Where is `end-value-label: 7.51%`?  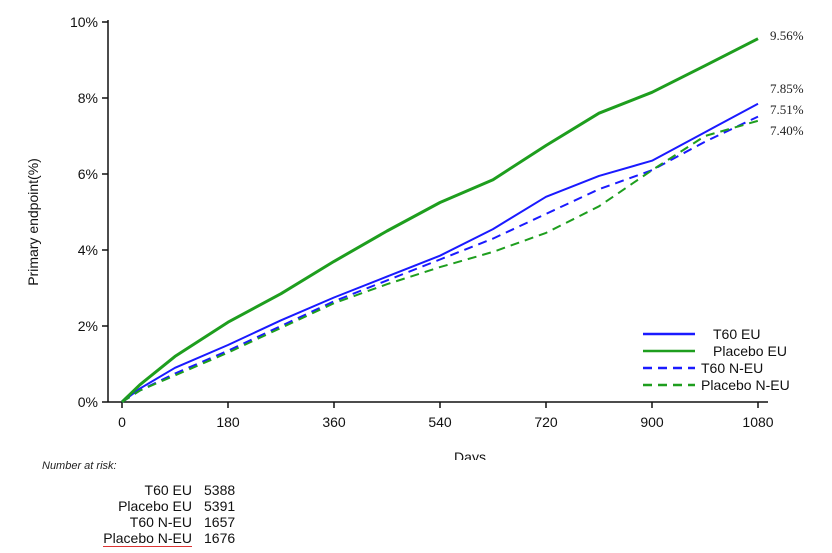 end-value-label: 7.51% is located at coordinates (787, 109).